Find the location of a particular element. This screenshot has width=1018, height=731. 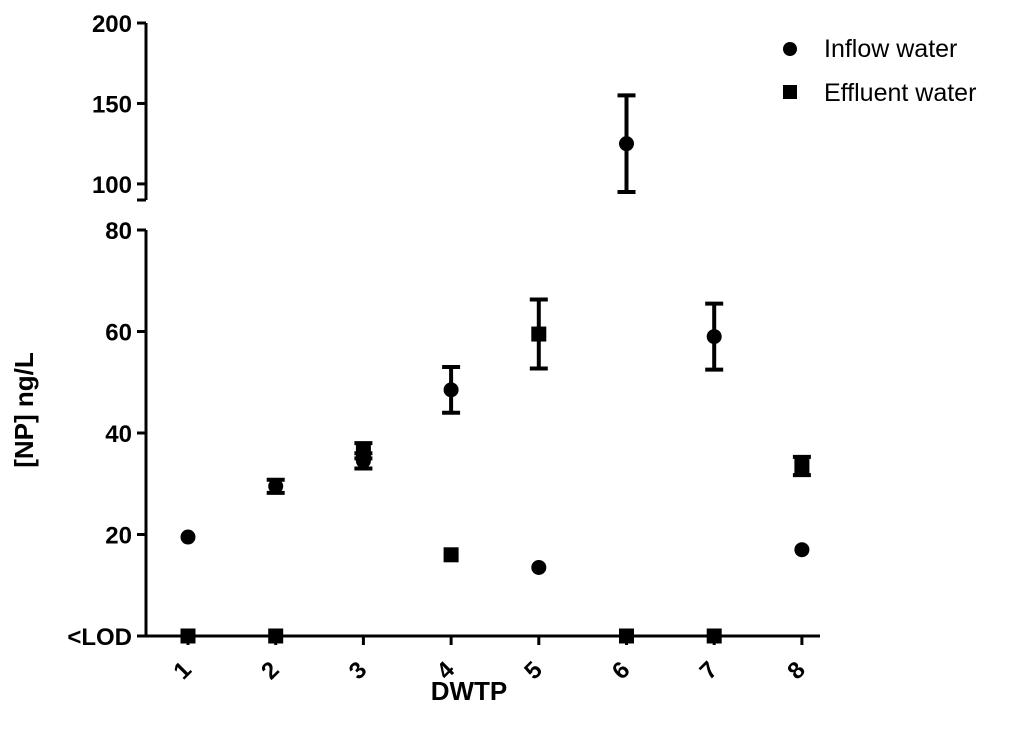

legend-marker-effluent is located at coordinates (790, 92).